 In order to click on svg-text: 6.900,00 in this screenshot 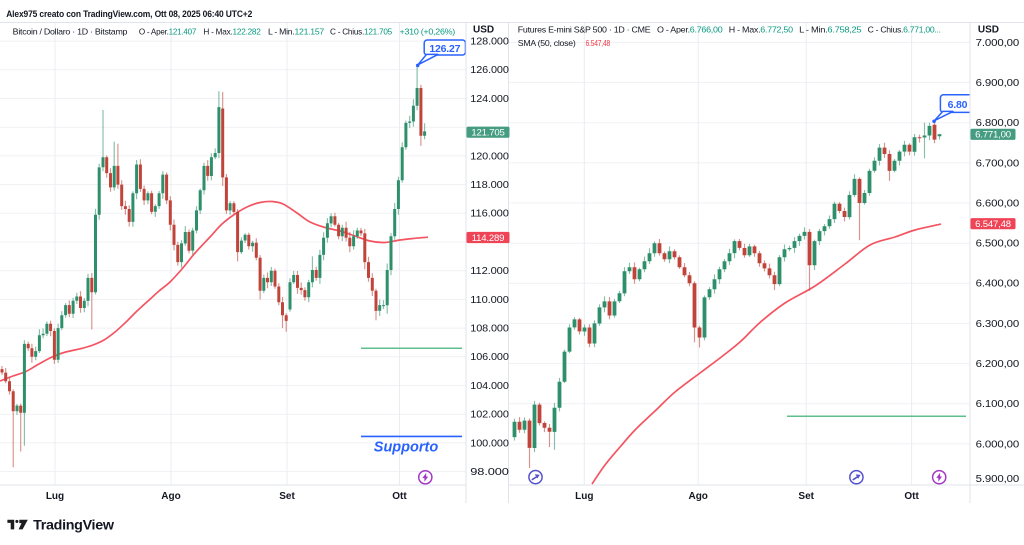, I will do `click(998, 83)`.